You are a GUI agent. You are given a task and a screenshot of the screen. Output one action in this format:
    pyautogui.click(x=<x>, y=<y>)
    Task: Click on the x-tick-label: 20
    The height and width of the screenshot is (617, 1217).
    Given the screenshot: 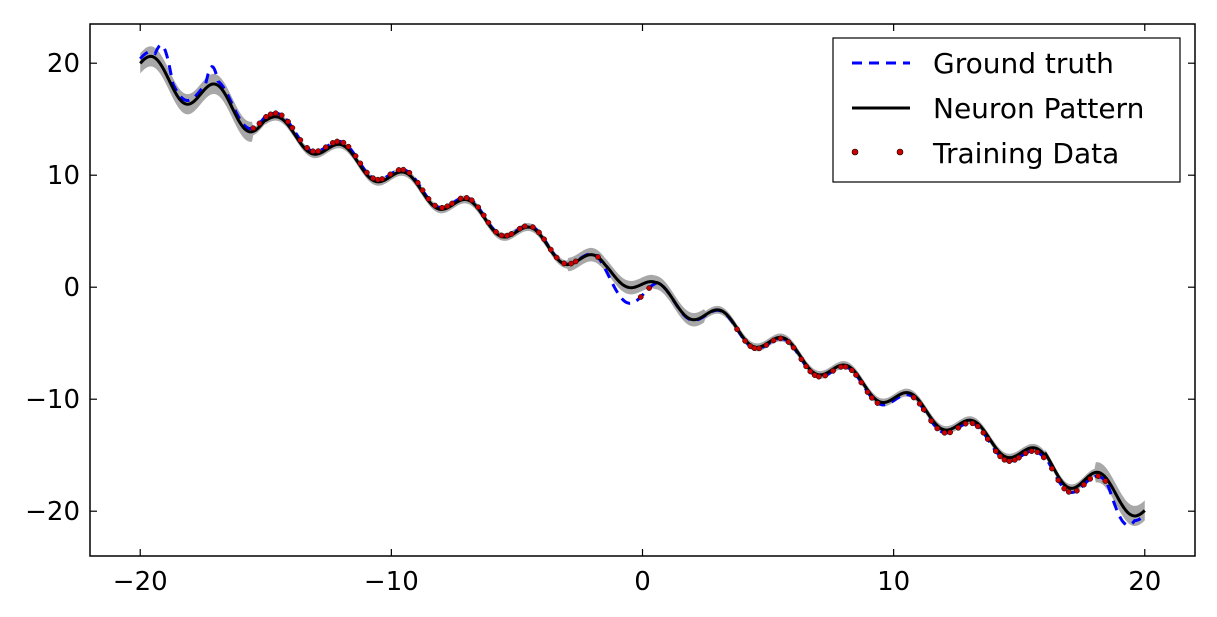 What is the action you would take?
    pyautogui.click(x=1144, y=582)
    